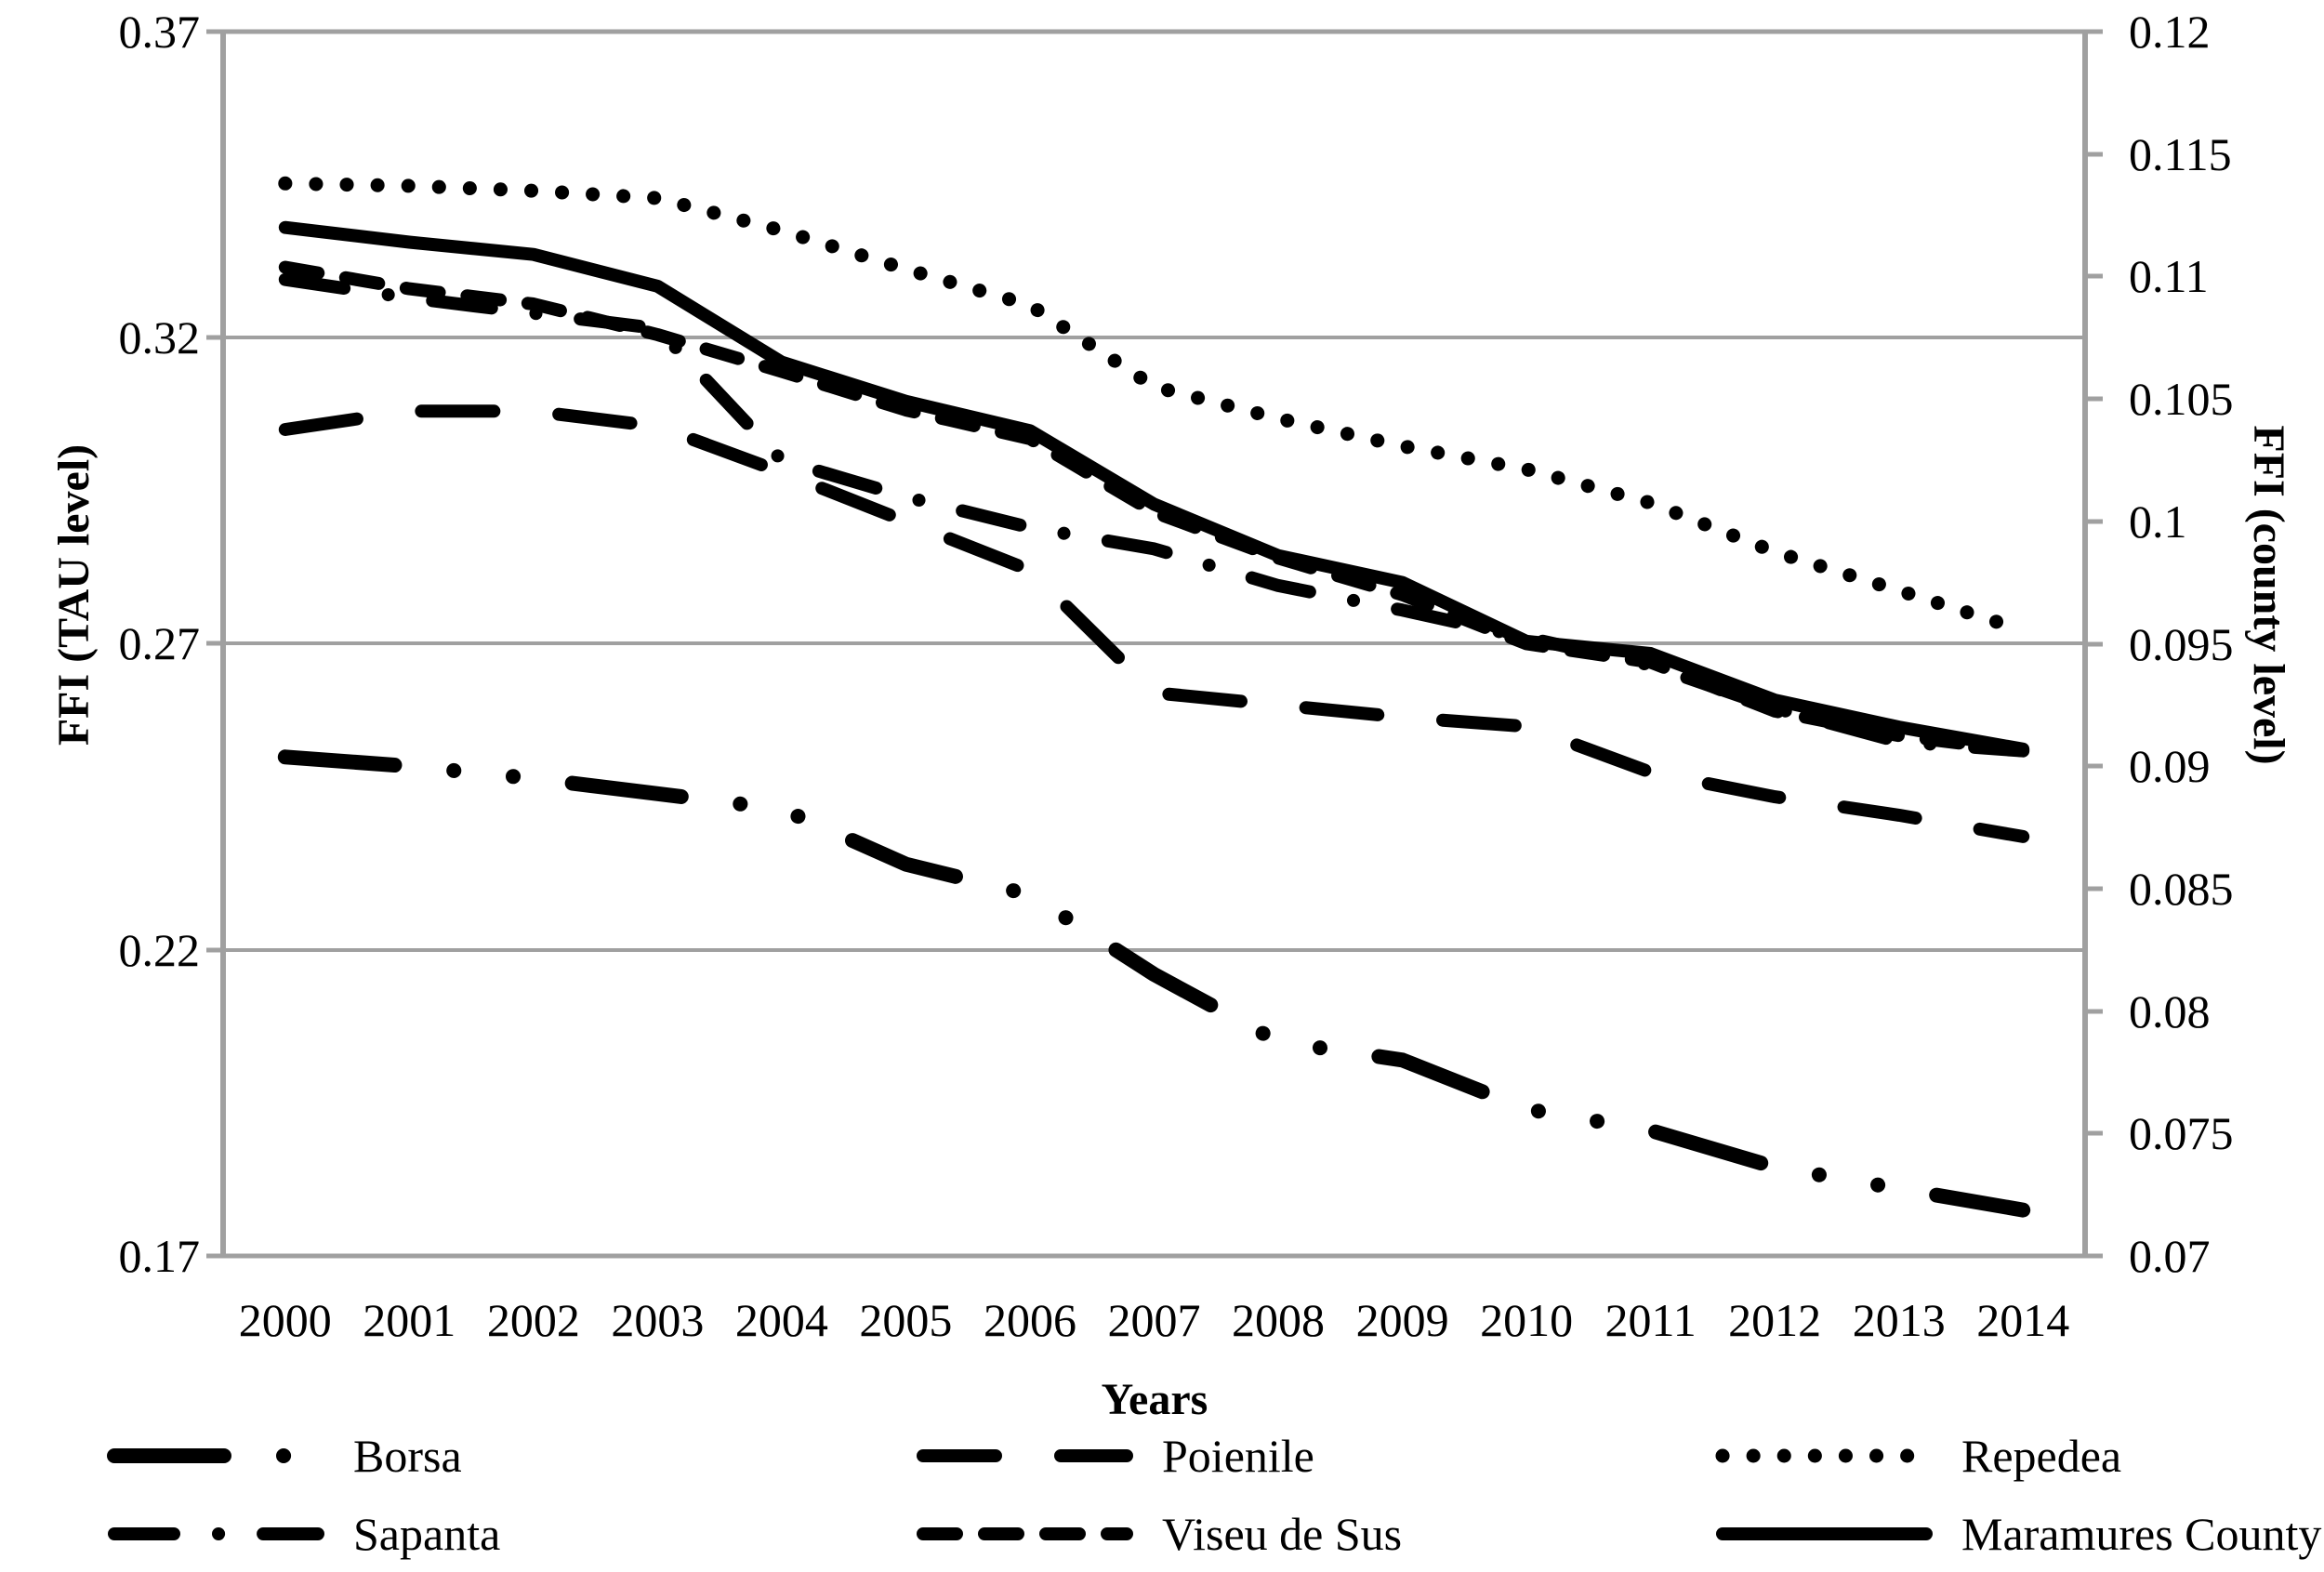 The height and width of the screenshot is (1572, 2324). What do you see at coordinates (905, 1320) in the screenshot?
I see `x-axis-tick-label: 2005` at bounding box center [905, 1320].